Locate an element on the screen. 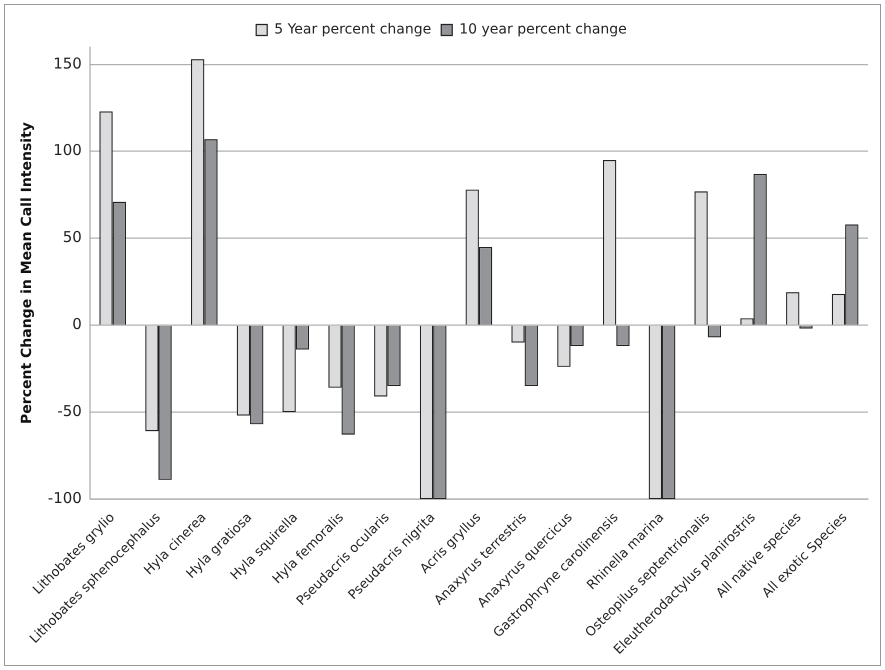 The width and height of the screenshot is (885, 670). y-tick-label: -100 is located at coordinates (65, 497).